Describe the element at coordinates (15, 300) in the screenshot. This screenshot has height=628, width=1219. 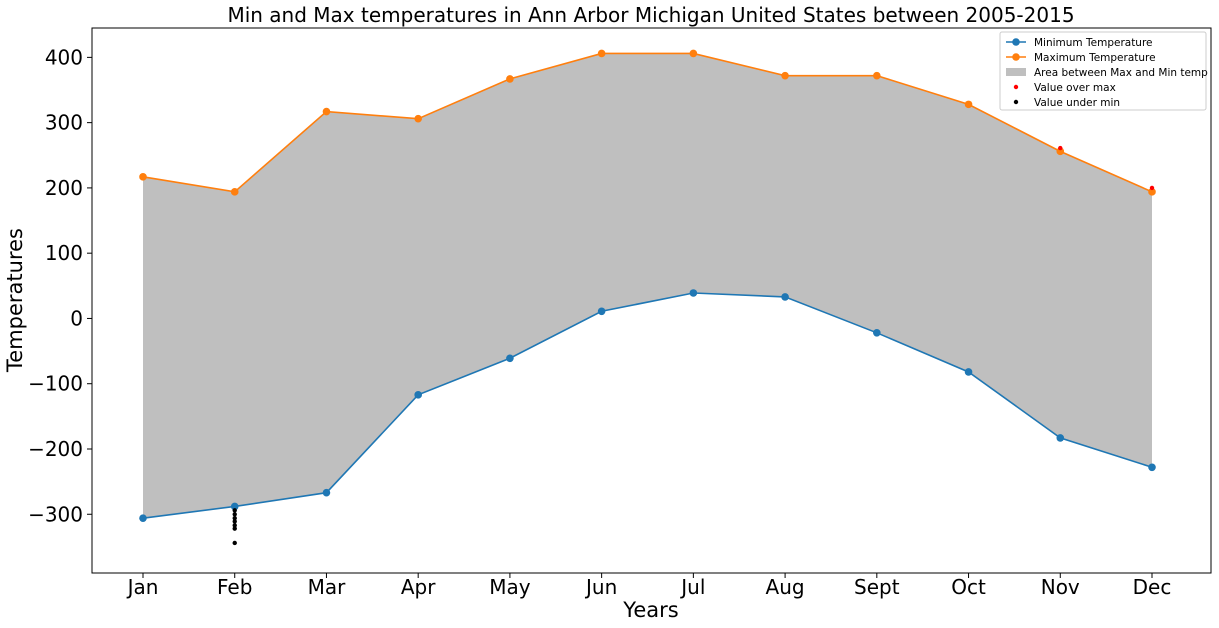
I see `y-axis-label: Temperatures` at that location.